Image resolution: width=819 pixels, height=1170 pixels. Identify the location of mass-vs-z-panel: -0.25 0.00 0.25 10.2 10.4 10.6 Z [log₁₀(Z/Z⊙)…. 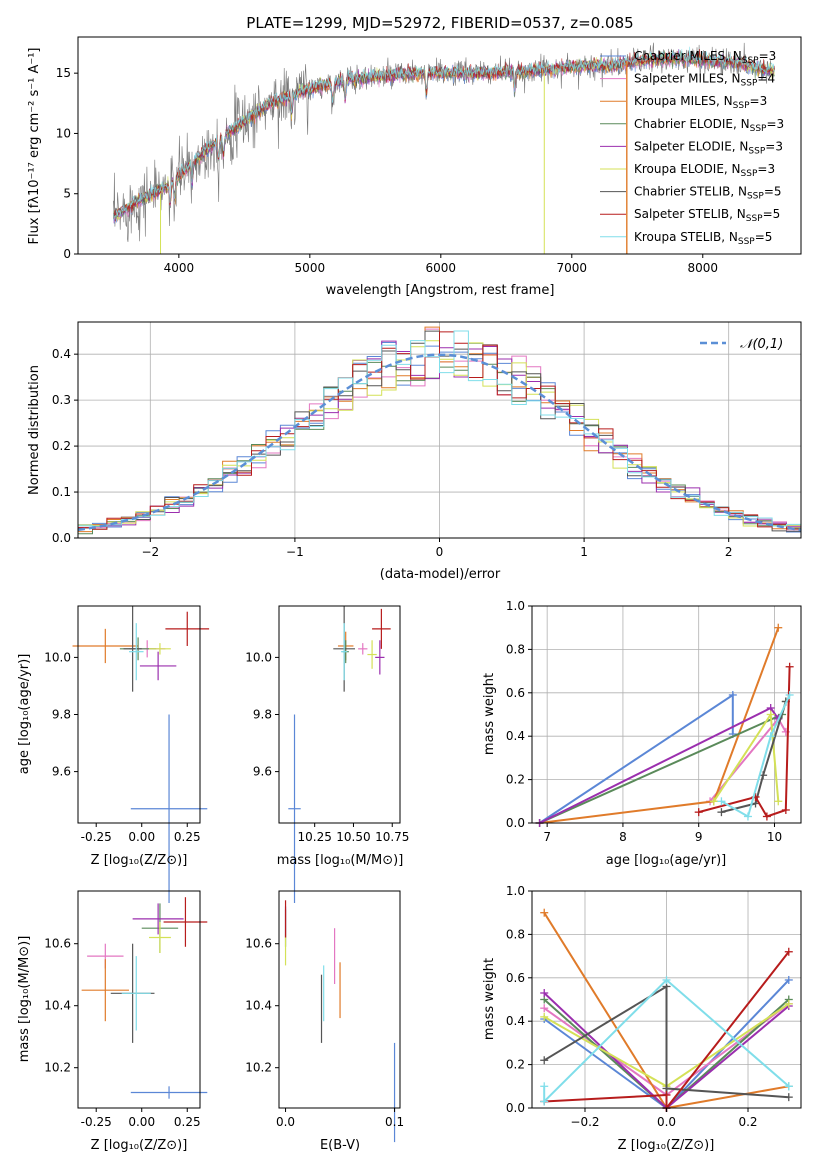
(112, 1021).